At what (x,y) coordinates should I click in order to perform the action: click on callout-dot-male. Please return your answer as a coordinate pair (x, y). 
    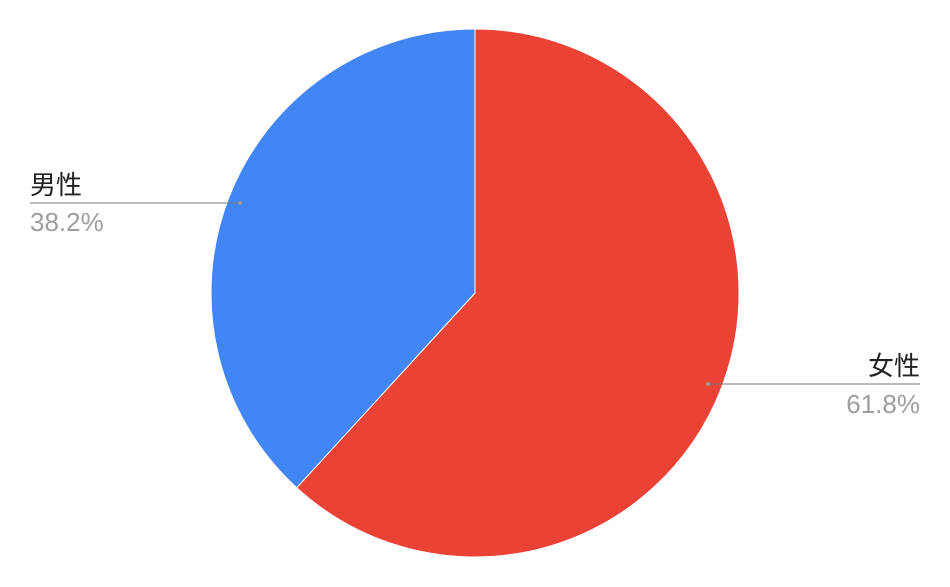
    Looking at the image, I should click on (240, 203).